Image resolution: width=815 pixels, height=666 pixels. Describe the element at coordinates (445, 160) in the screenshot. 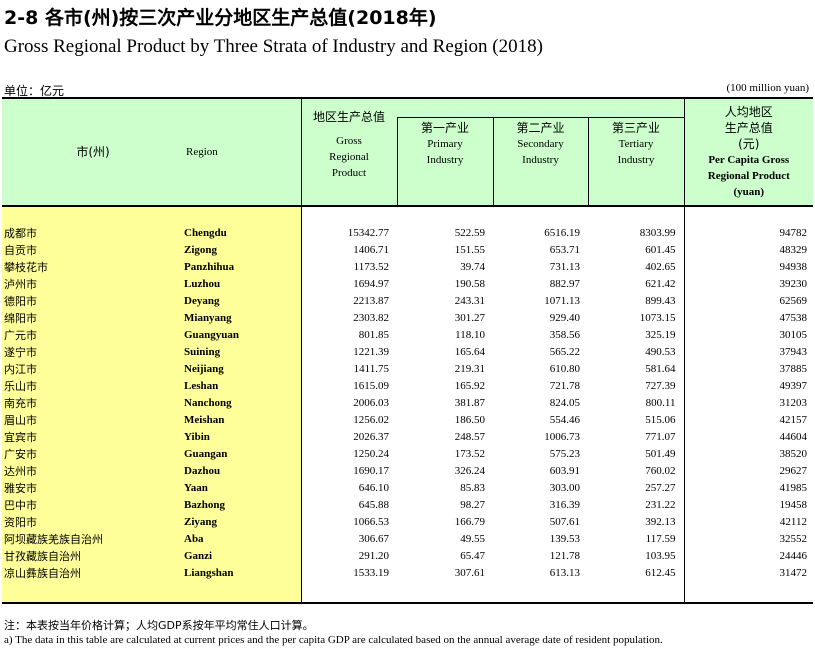

I see `header-primary-en-2: Industry` at that location.